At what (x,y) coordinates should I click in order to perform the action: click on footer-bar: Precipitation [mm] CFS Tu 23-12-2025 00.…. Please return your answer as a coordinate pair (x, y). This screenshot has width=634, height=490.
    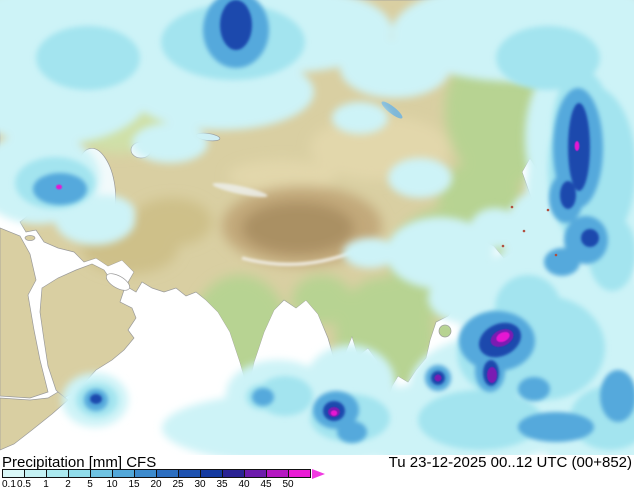
    Looking at the image, I should click on (317, 472).